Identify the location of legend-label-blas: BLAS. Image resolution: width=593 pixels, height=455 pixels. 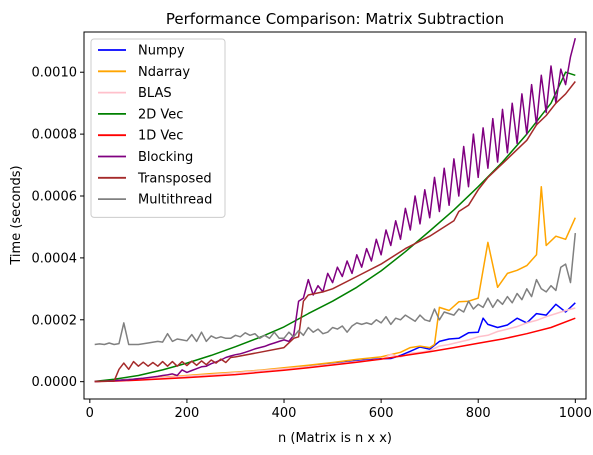
(155, 93).